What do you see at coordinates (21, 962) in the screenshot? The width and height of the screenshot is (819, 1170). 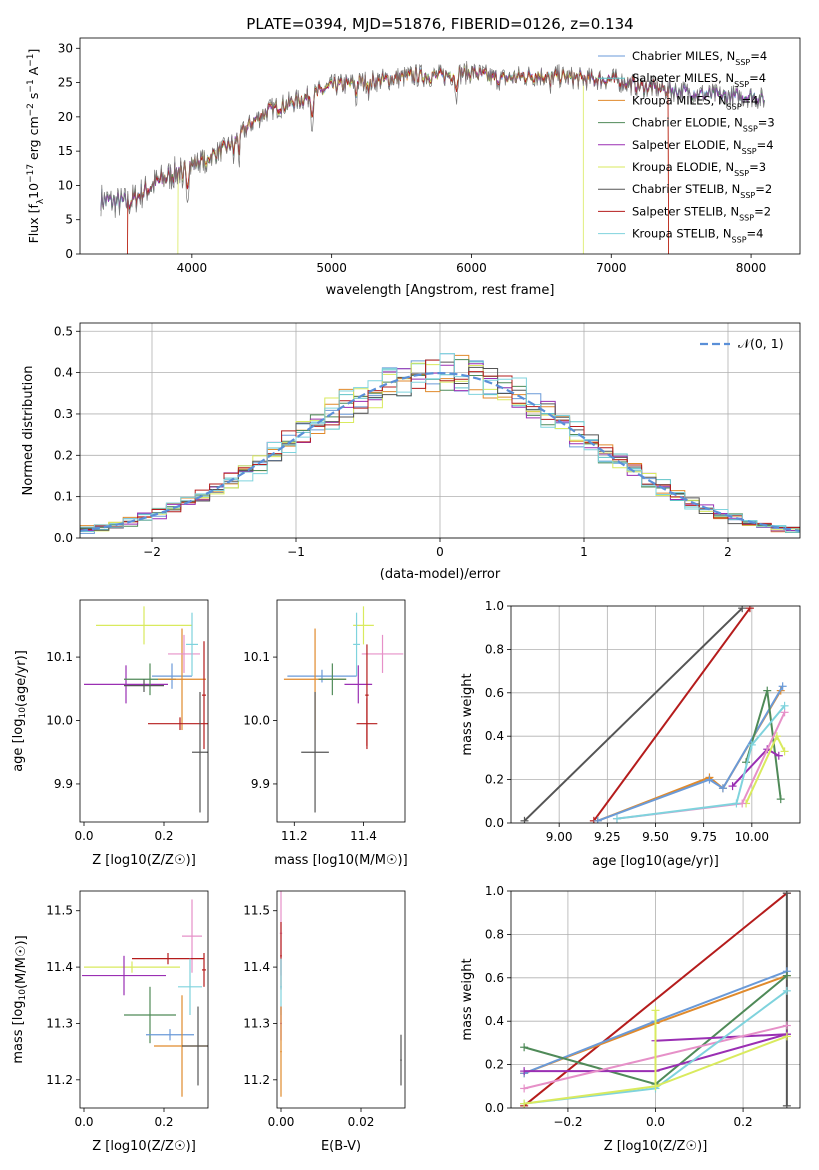 I see `label-part: (M/M☉)]` at bounding box center [21, 962].